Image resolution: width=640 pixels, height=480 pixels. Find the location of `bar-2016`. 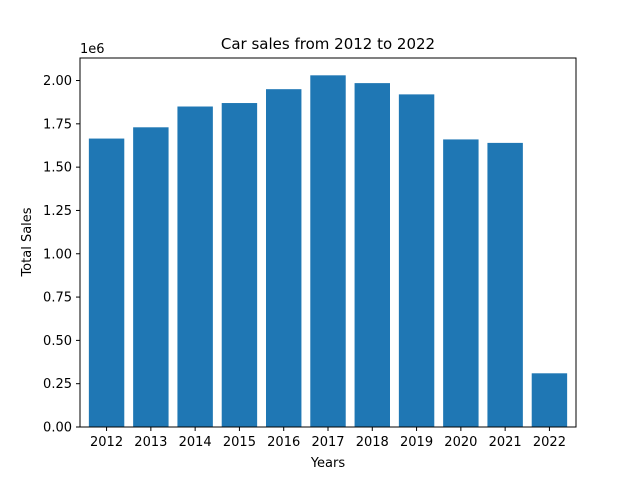

bar-2016 is located at coordinates (284, 258).